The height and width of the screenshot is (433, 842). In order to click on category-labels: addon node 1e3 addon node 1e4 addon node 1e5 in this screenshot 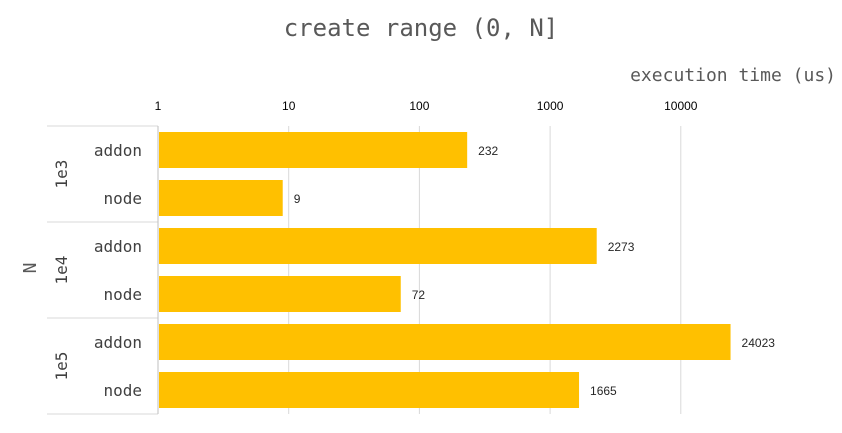, I will do `click(97, 270)`.